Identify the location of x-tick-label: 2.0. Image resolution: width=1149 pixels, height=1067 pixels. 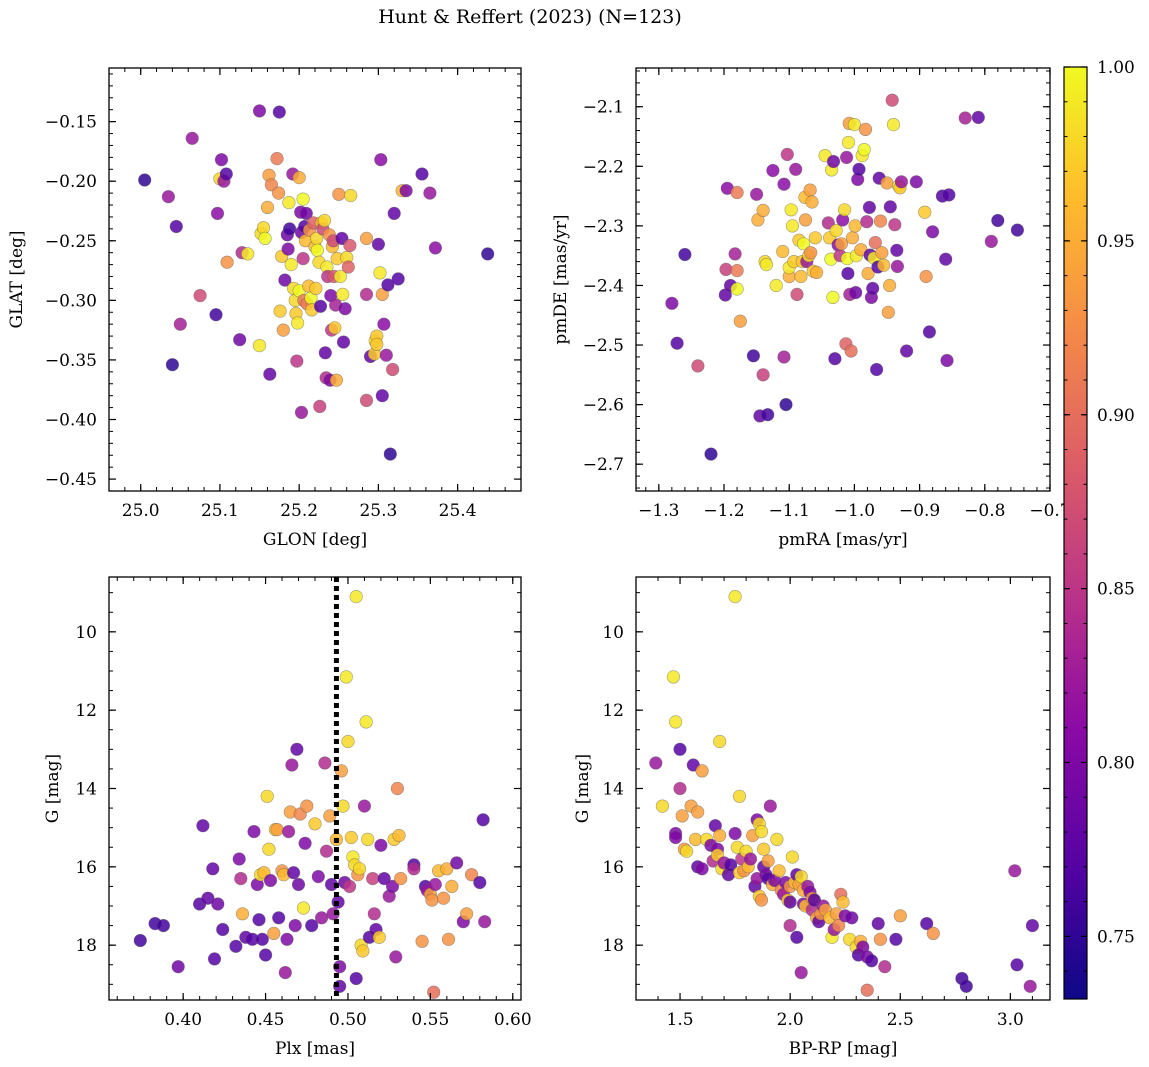
(790, 1020).